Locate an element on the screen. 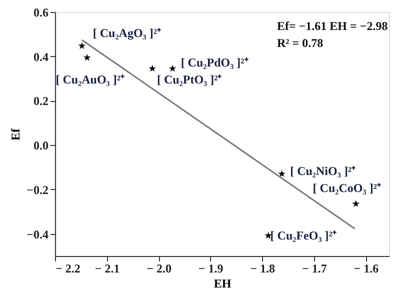 This screenshot has width=401, height=296. x-tick-label: − 1.7 is located at coordinates (314, 269).